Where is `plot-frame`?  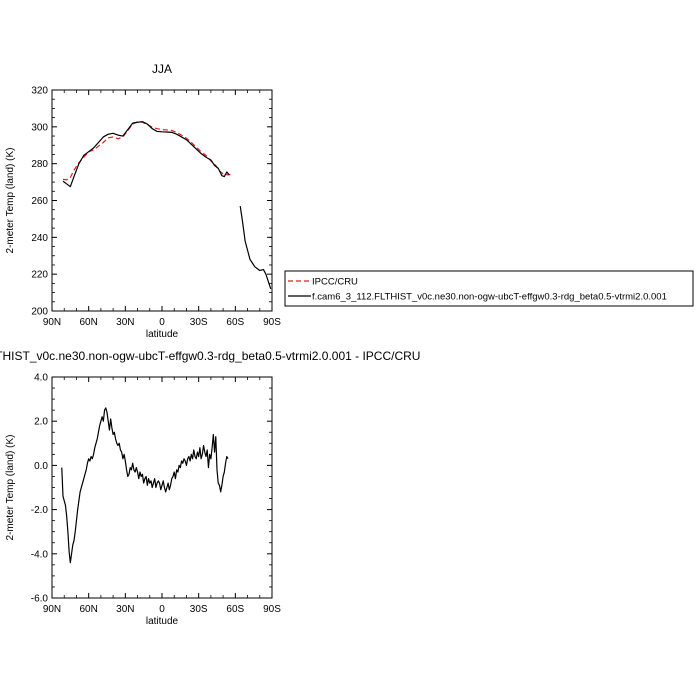 plot-frame is located at coordinates (162, 200).